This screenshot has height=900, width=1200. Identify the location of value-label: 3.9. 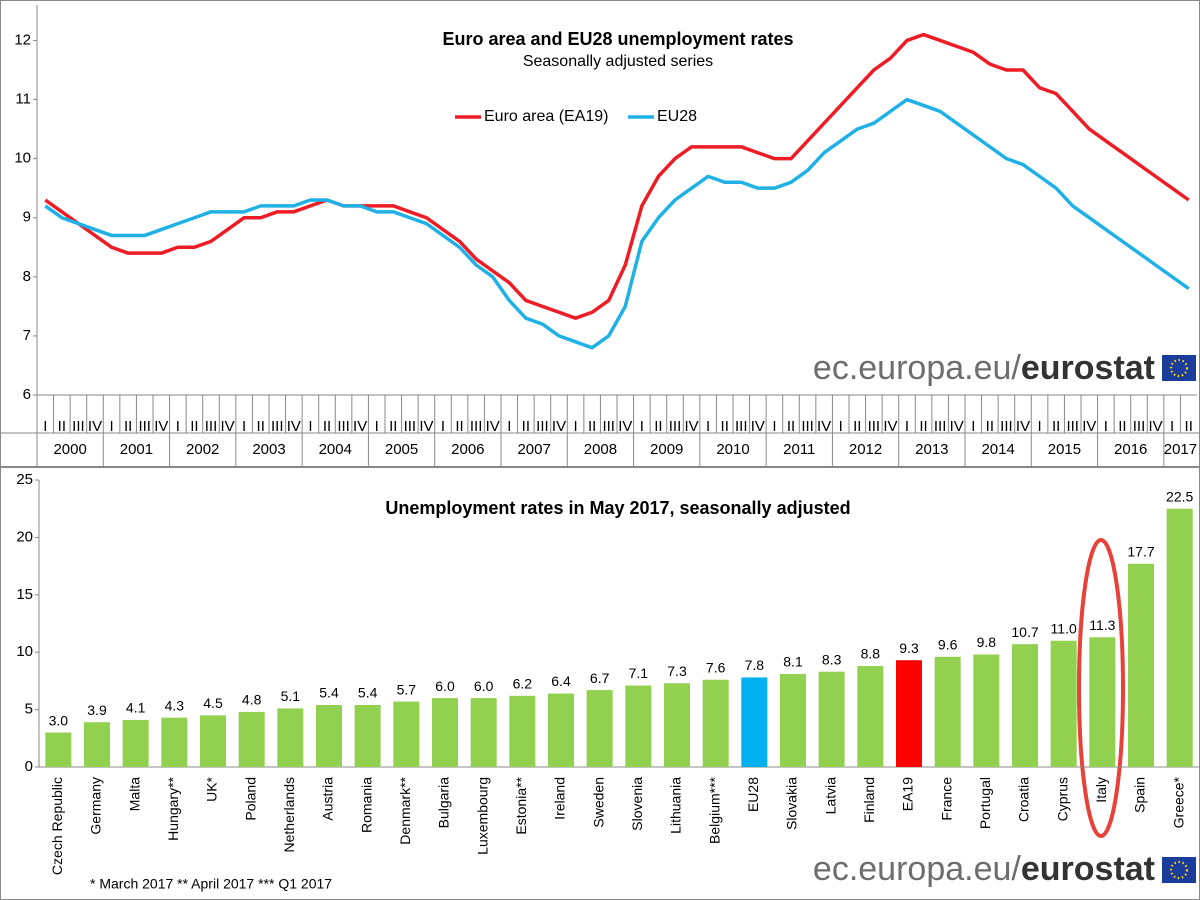
(97, 710).